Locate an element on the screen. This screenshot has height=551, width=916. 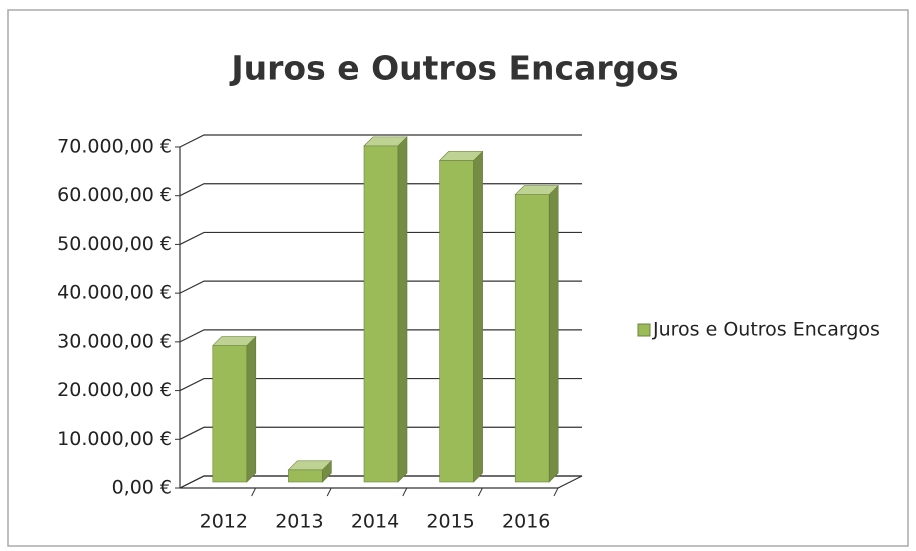
grid-line is located at coordinates (380, 141).